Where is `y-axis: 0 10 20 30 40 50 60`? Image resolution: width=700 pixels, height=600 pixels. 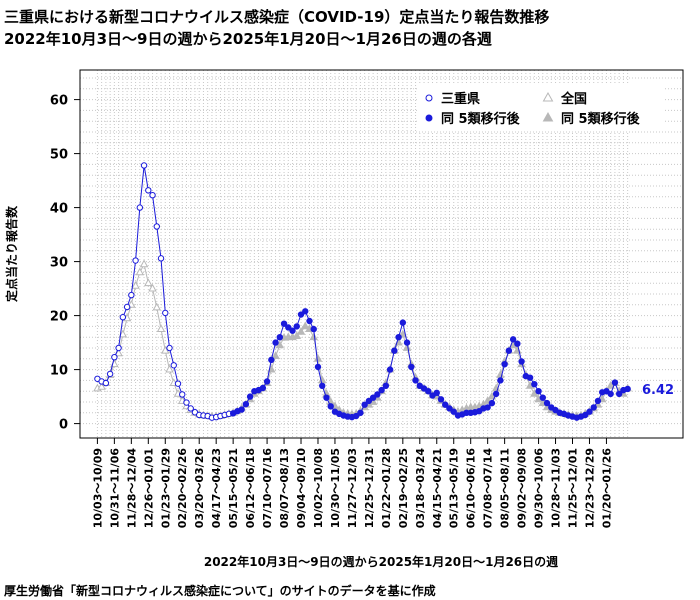
y-axis: 0 10 20 30 40 50 60 is located at coordinates (65, 263).